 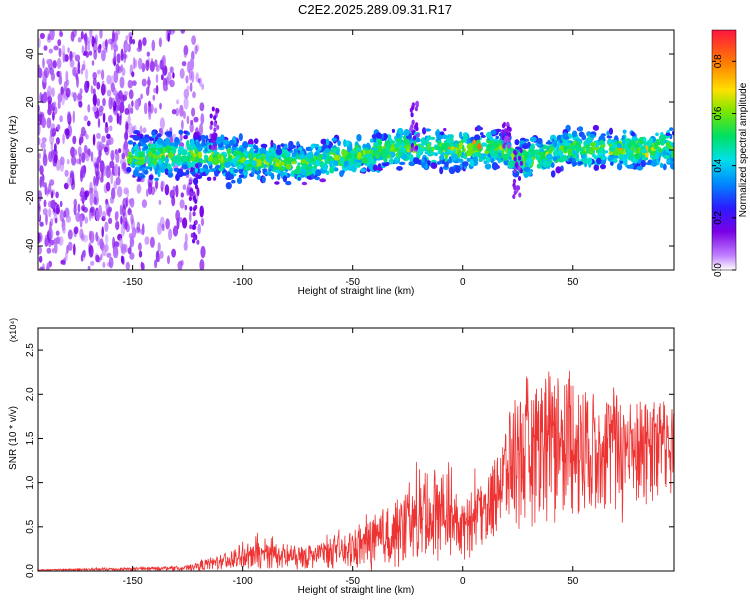 I want to click on spectrogram-x-tick-label: -50, so click(x=352, y=282).